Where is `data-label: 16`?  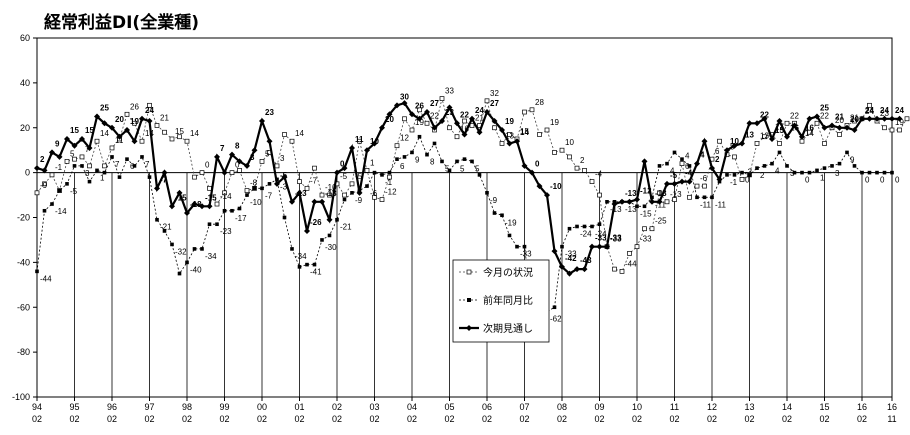 data-label: 16 is located at coordinates (464, 129).